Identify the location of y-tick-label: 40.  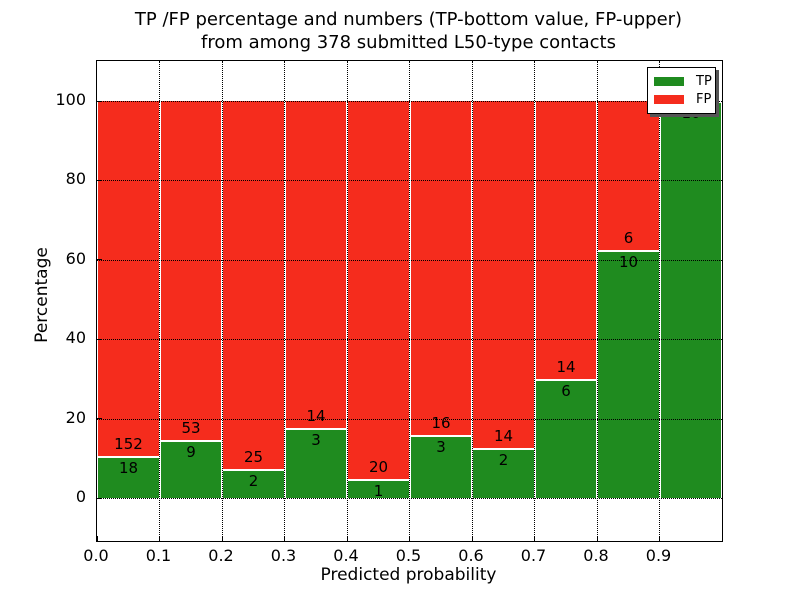
(75, 338).